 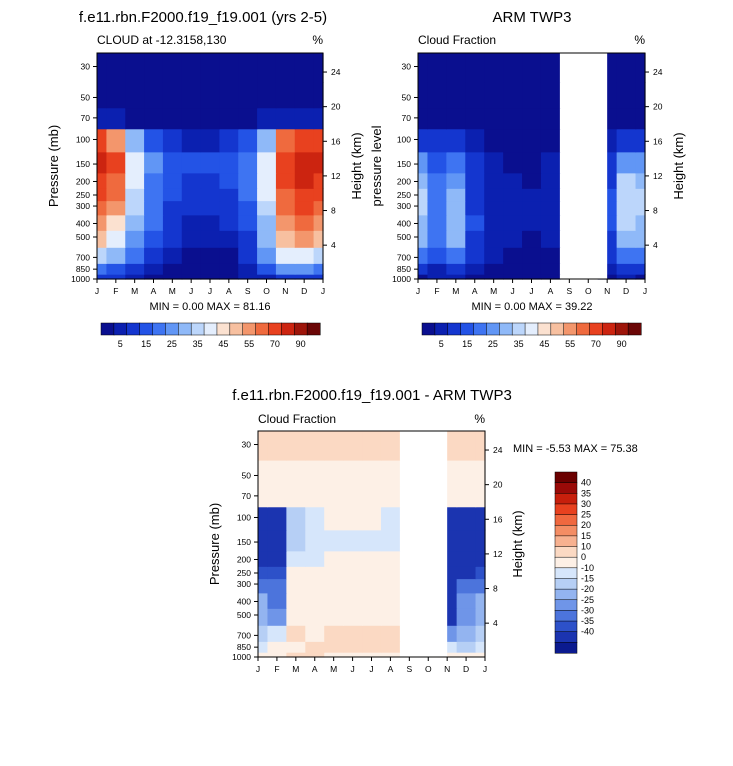 What do you see at coordinates (569, 291) in the screenshot?
I see `month-tick-label: S` at bounding box center [569, 291].